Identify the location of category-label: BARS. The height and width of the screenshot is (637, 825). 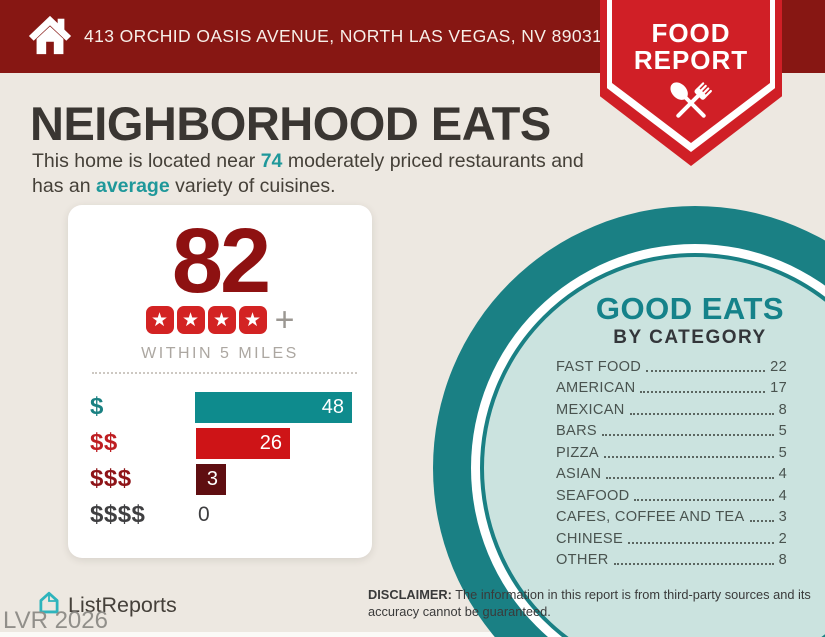
(576, 431).